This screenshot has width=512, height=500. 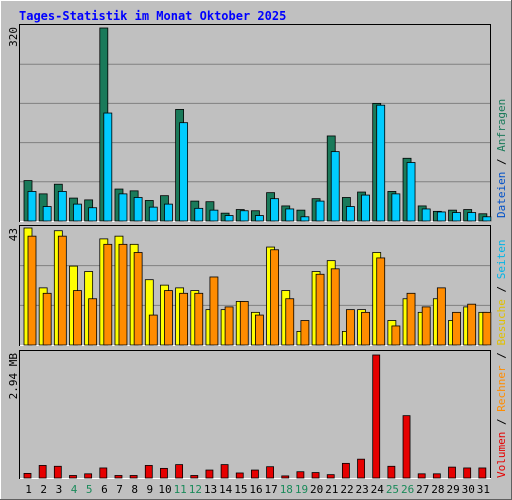 What do you see at coordinates (89, 489) in the screenshot?
I see `x-tick-label-day-5: 5` at bounding box center [89, 489].